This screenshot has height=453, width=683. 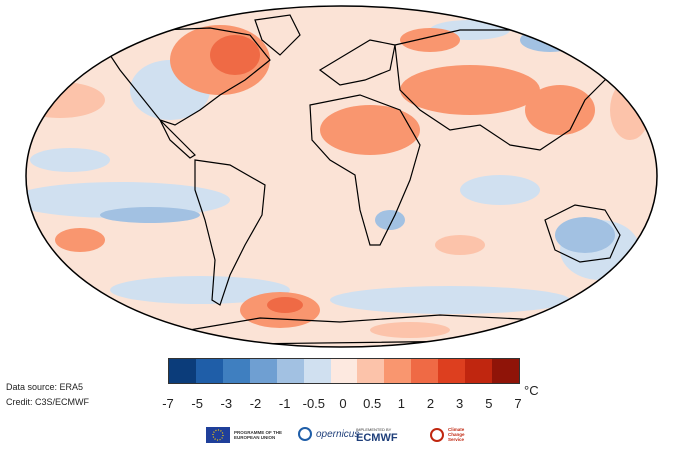 What do you see at coordinates (226, 403) in the screenshot?
I see `scale-tick-label: -3` at bounding box center [226, 403].